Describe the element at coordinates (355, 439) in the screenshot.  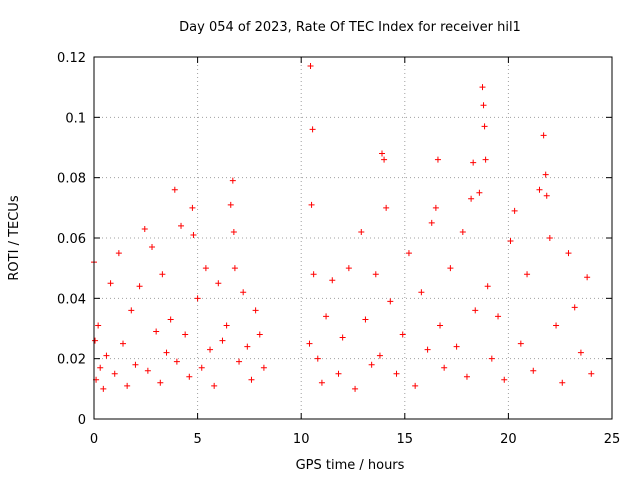
I see `x-tick-labels: 0 5 10 15 20 25` at that location.